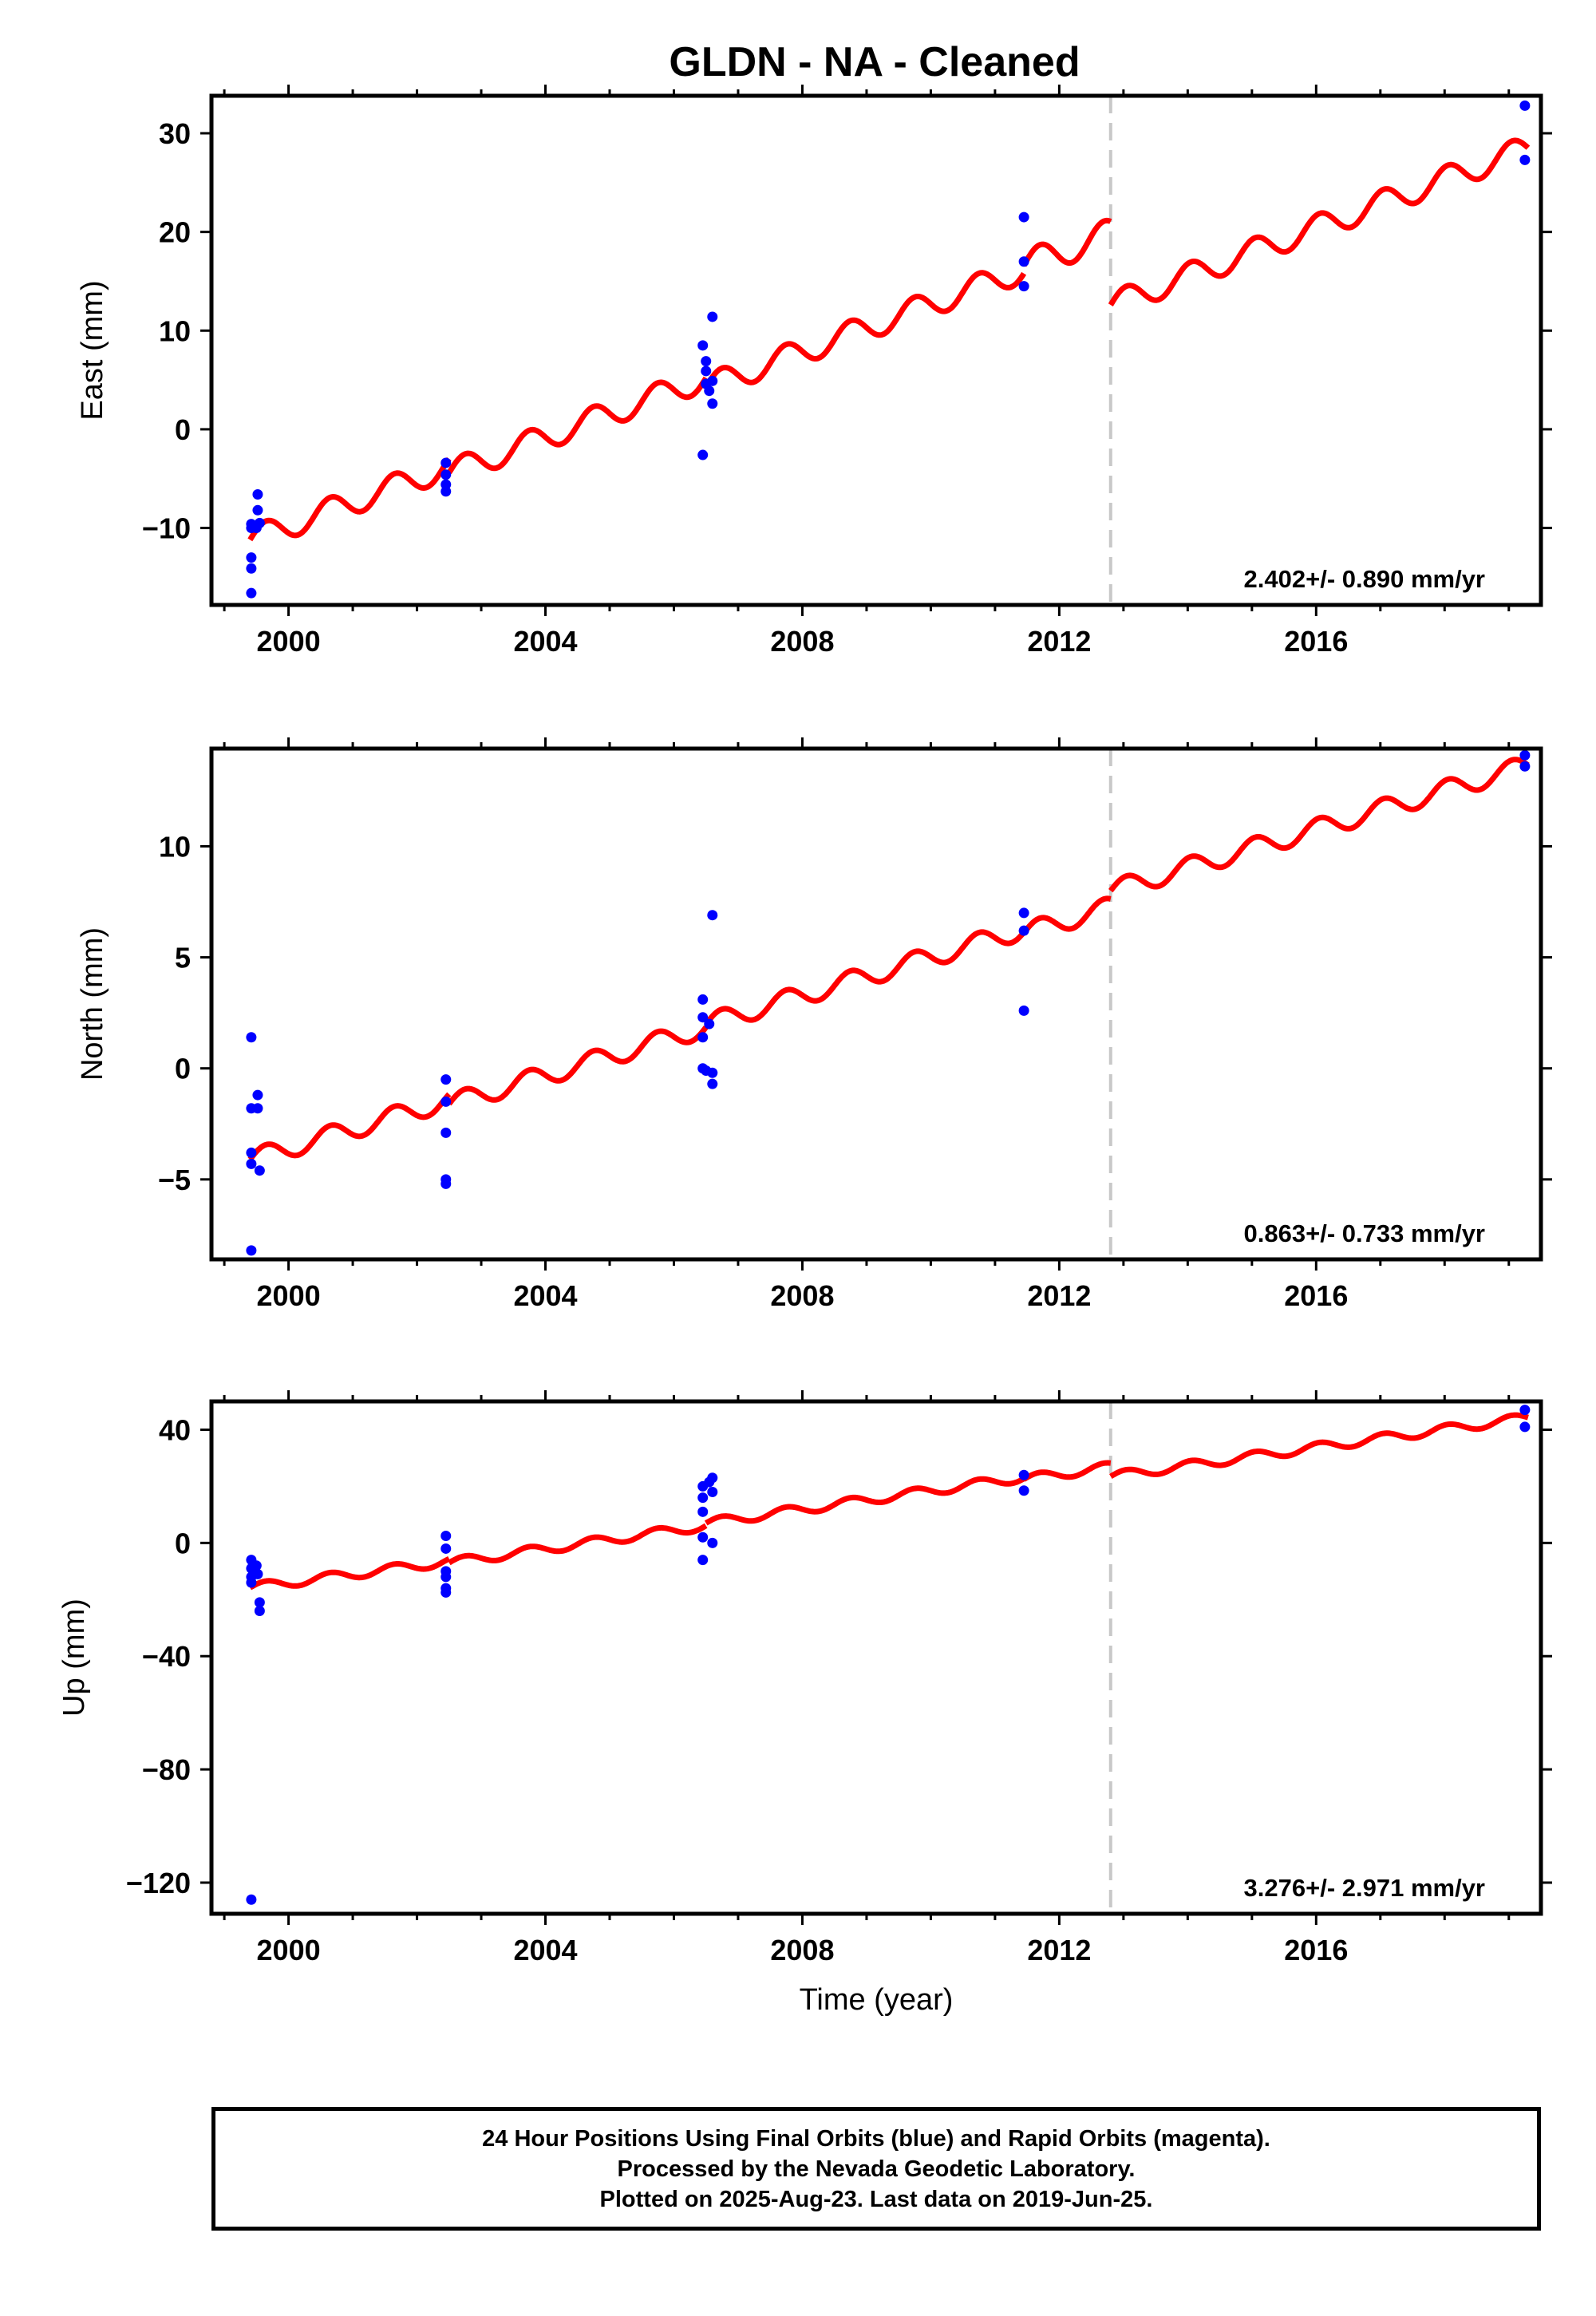  What do you see at coordinates (889, 339) in the screenshot?
I see `east-fit-series` at bounding box center [889, 339].